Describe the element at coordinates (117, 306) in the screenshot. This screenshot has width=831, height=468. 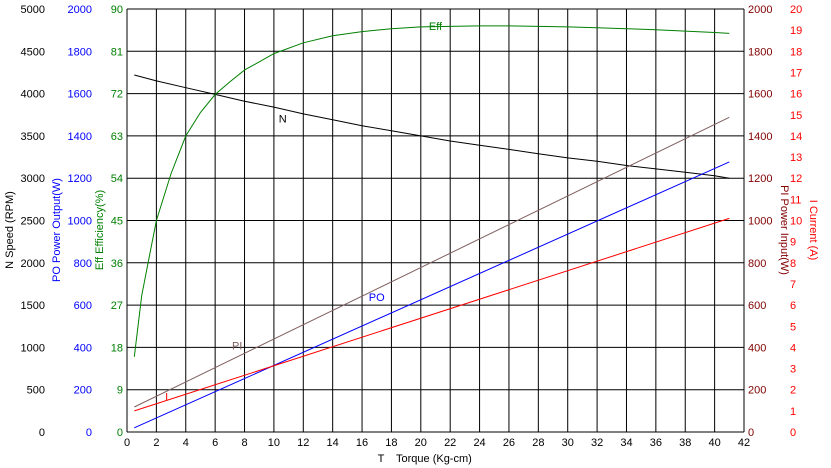
I see `y-tick-label-eff: 27` at that location.